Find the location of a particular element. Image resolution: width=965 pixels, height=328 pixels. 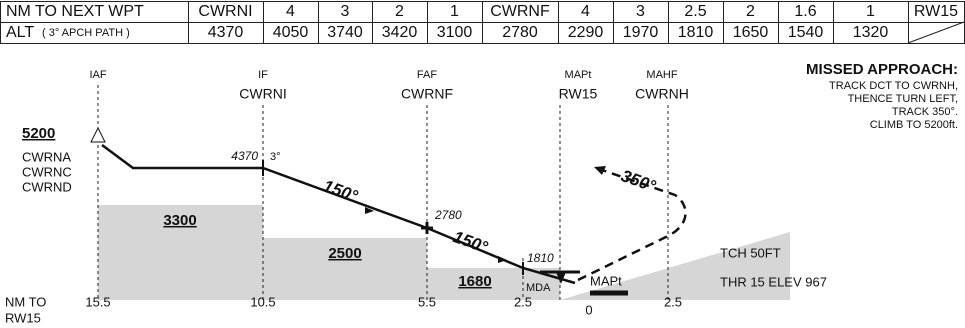

fix-name: CWRNF is located at coordinates (427, 94).